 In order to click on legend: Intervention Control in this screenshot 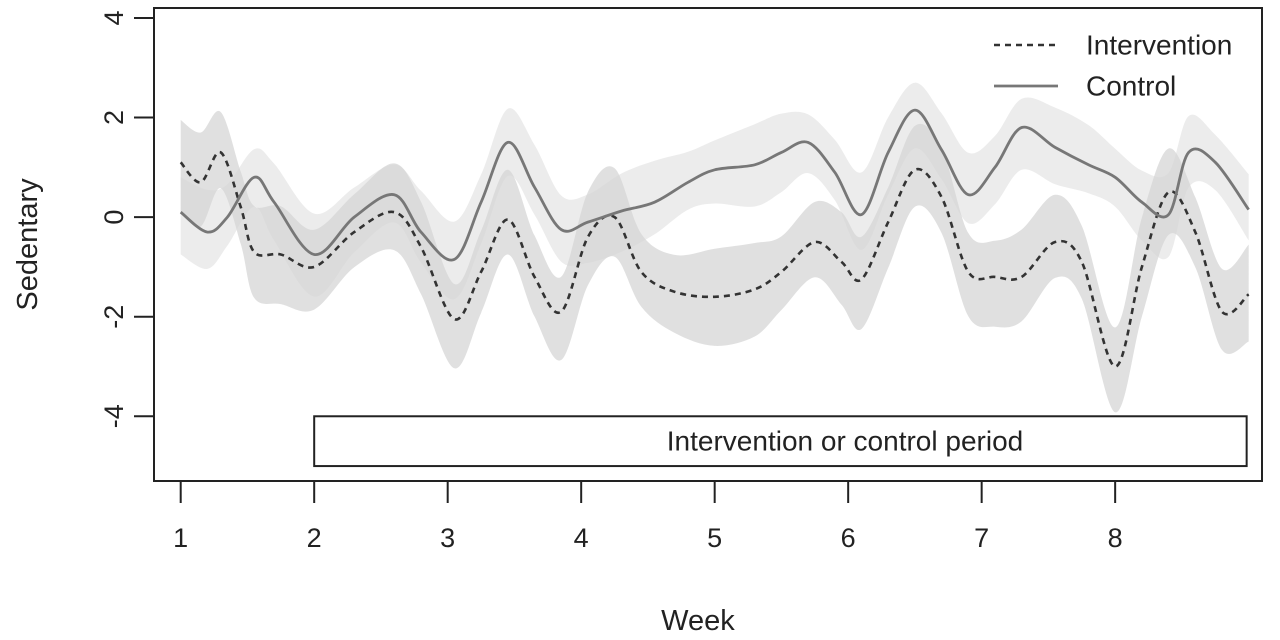, I will do `click(1113, 66)`.